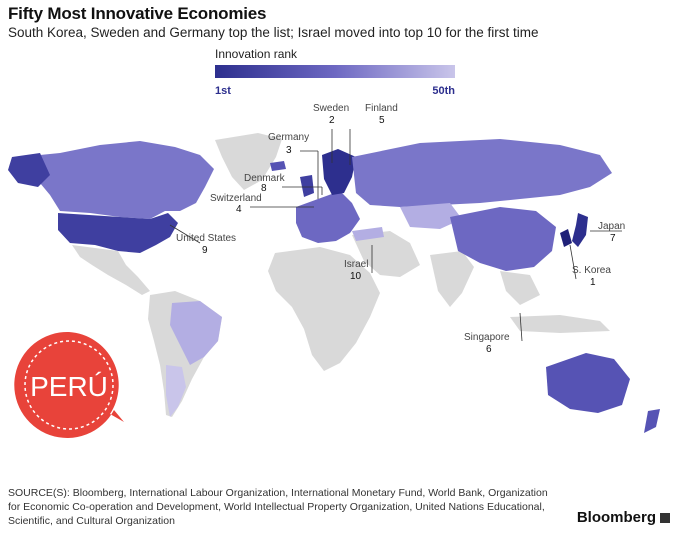  Describe the element at coordinates (137, 13) in the screenshot. I see `chart-title: Fifty Most Innovative Economies` at that location.